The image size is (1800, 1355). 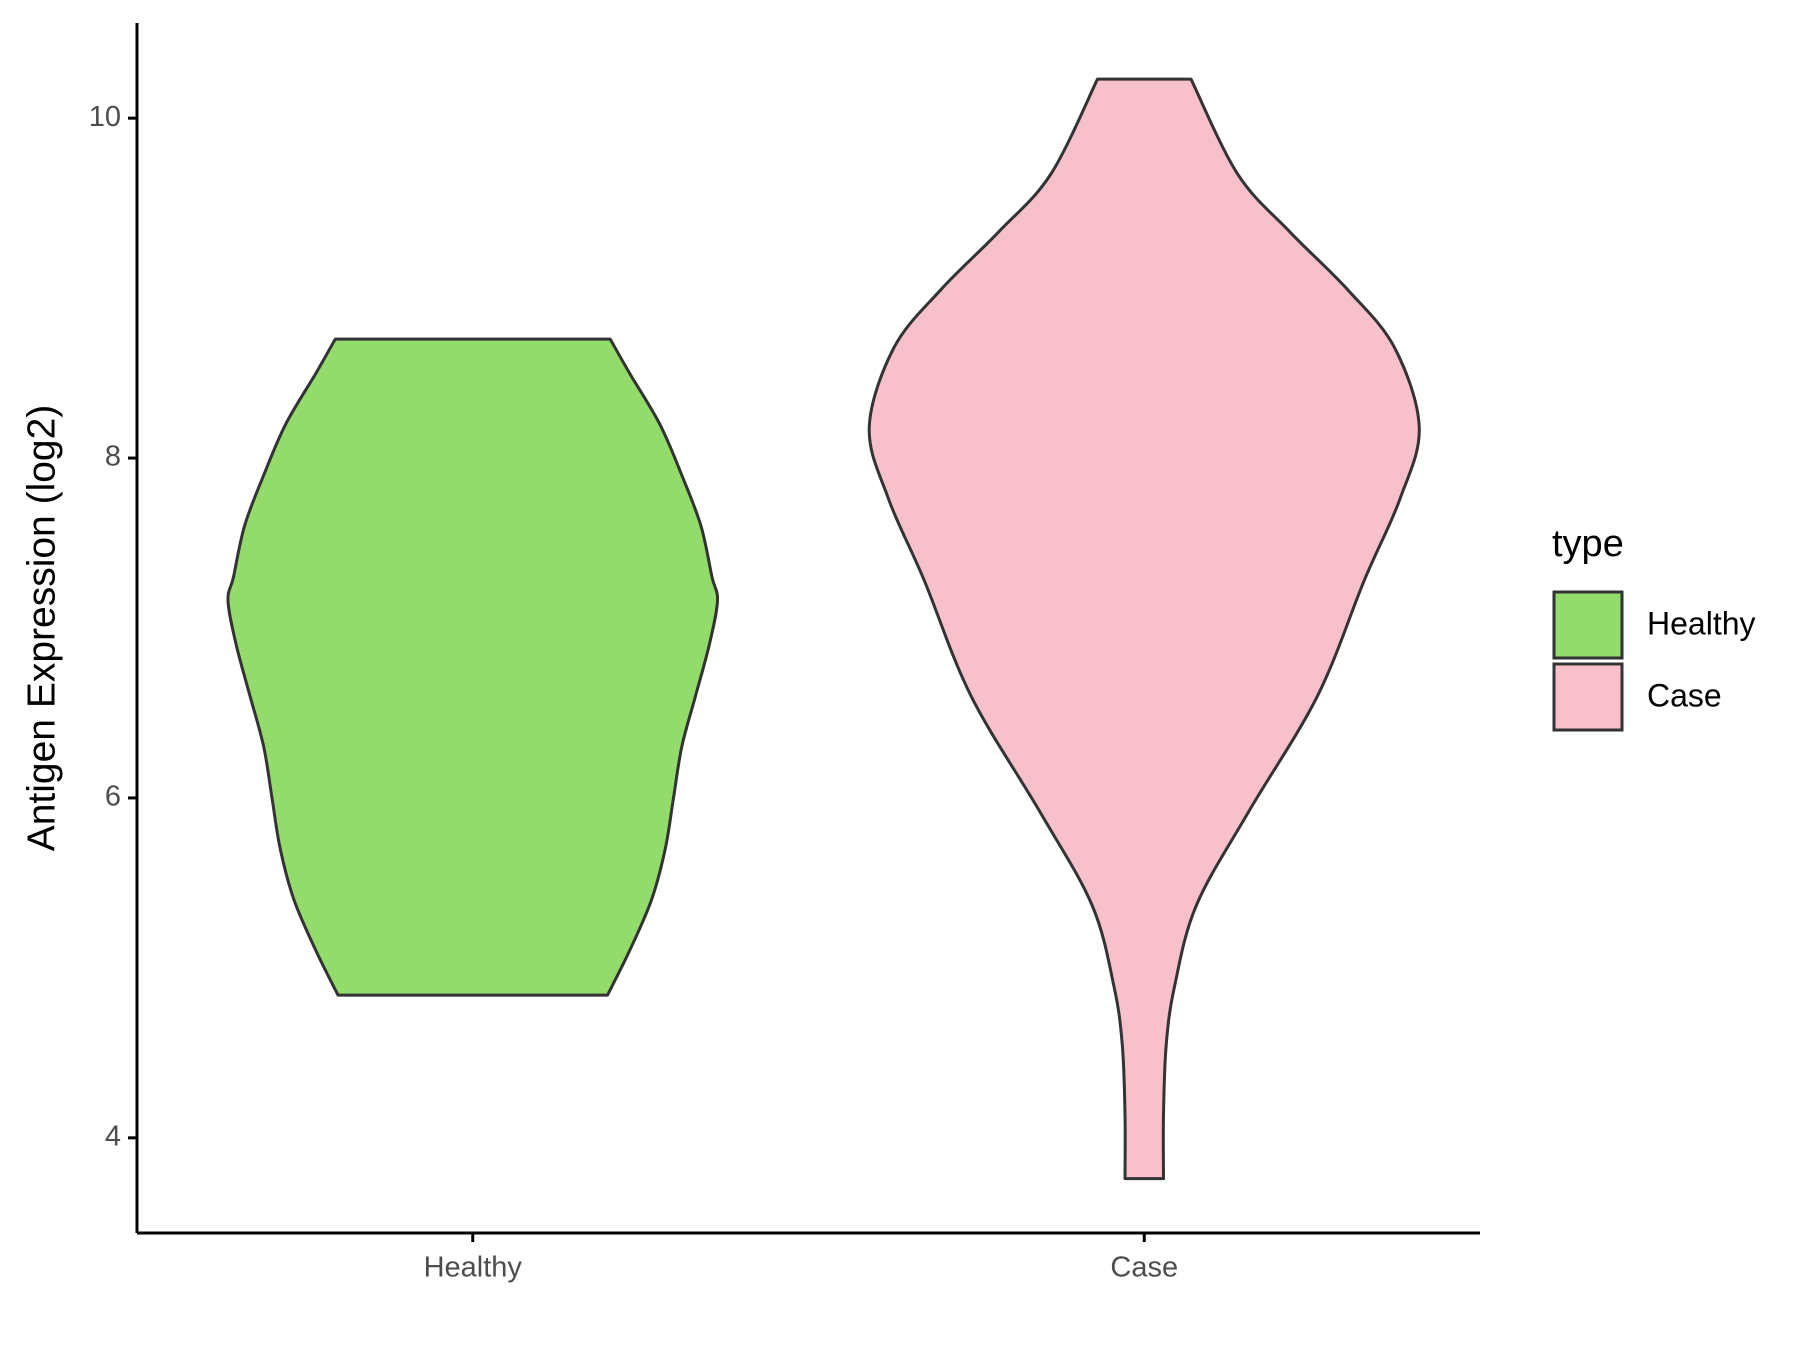 What do you see at coordinates (113, 457) in the screenshot?
I see `y-tick-label: 8` at bounding box center [113, 457].